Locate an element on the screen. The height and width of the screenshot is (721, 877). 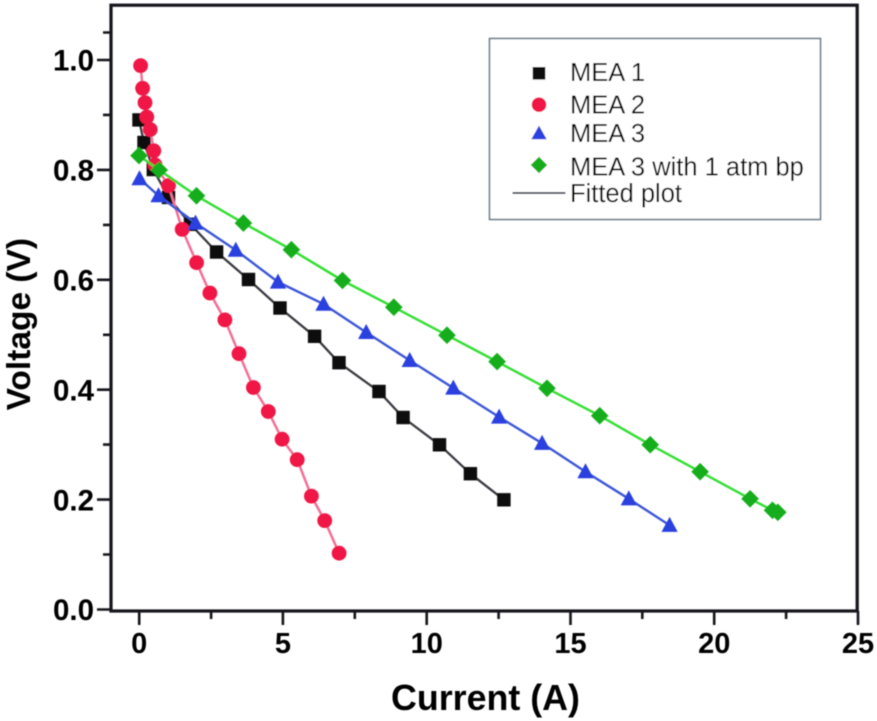
svg-text: Current (A) is located at coordinates (485, 698).